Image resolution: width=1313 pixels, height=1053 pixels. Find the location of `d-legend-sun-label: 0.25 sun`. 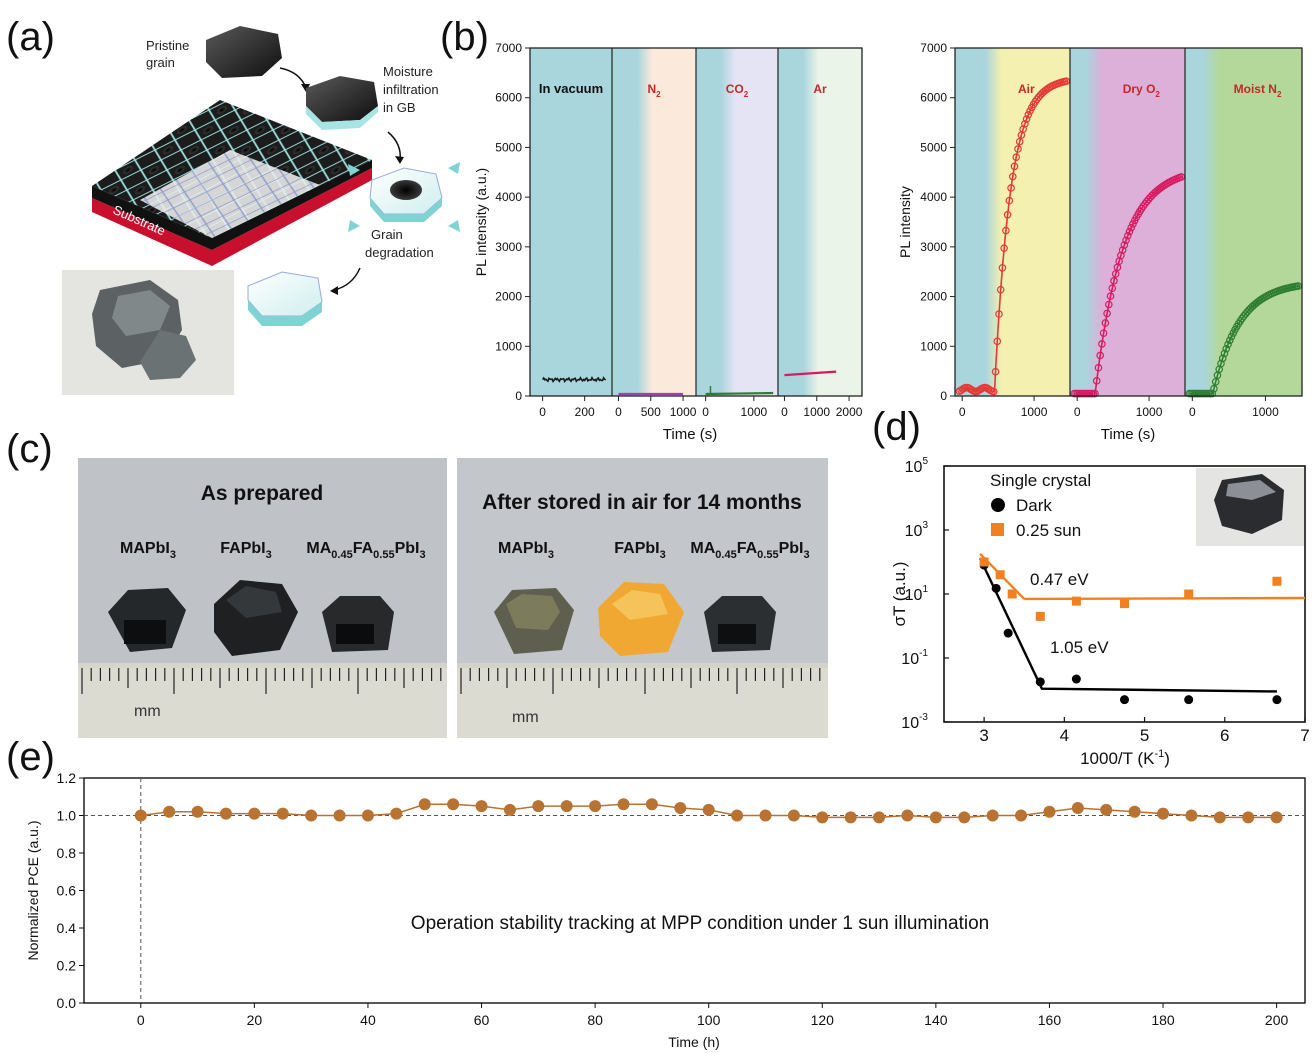

d-legend-sun-label: 0.25 sun is located at coordinates (1048, 530).